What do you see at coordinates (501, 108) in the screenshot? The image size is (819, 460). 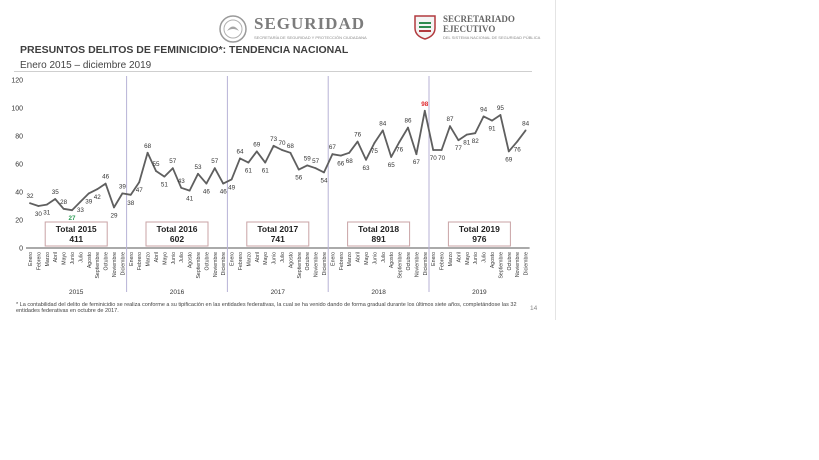 I see `data-label: 95` at bounding box center [501, 108].